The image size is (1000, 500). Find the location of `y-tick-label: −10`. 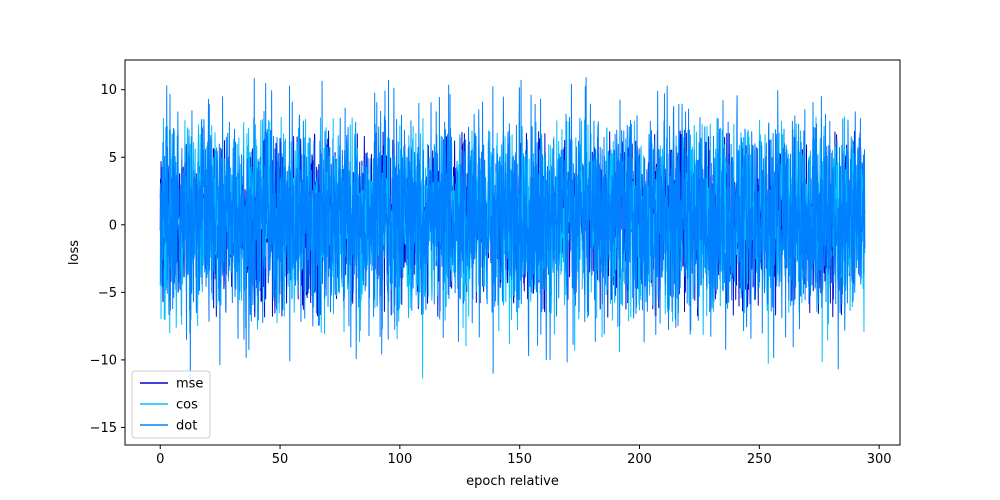

y-tick-label: −10 is located at coordinates (103, 360).